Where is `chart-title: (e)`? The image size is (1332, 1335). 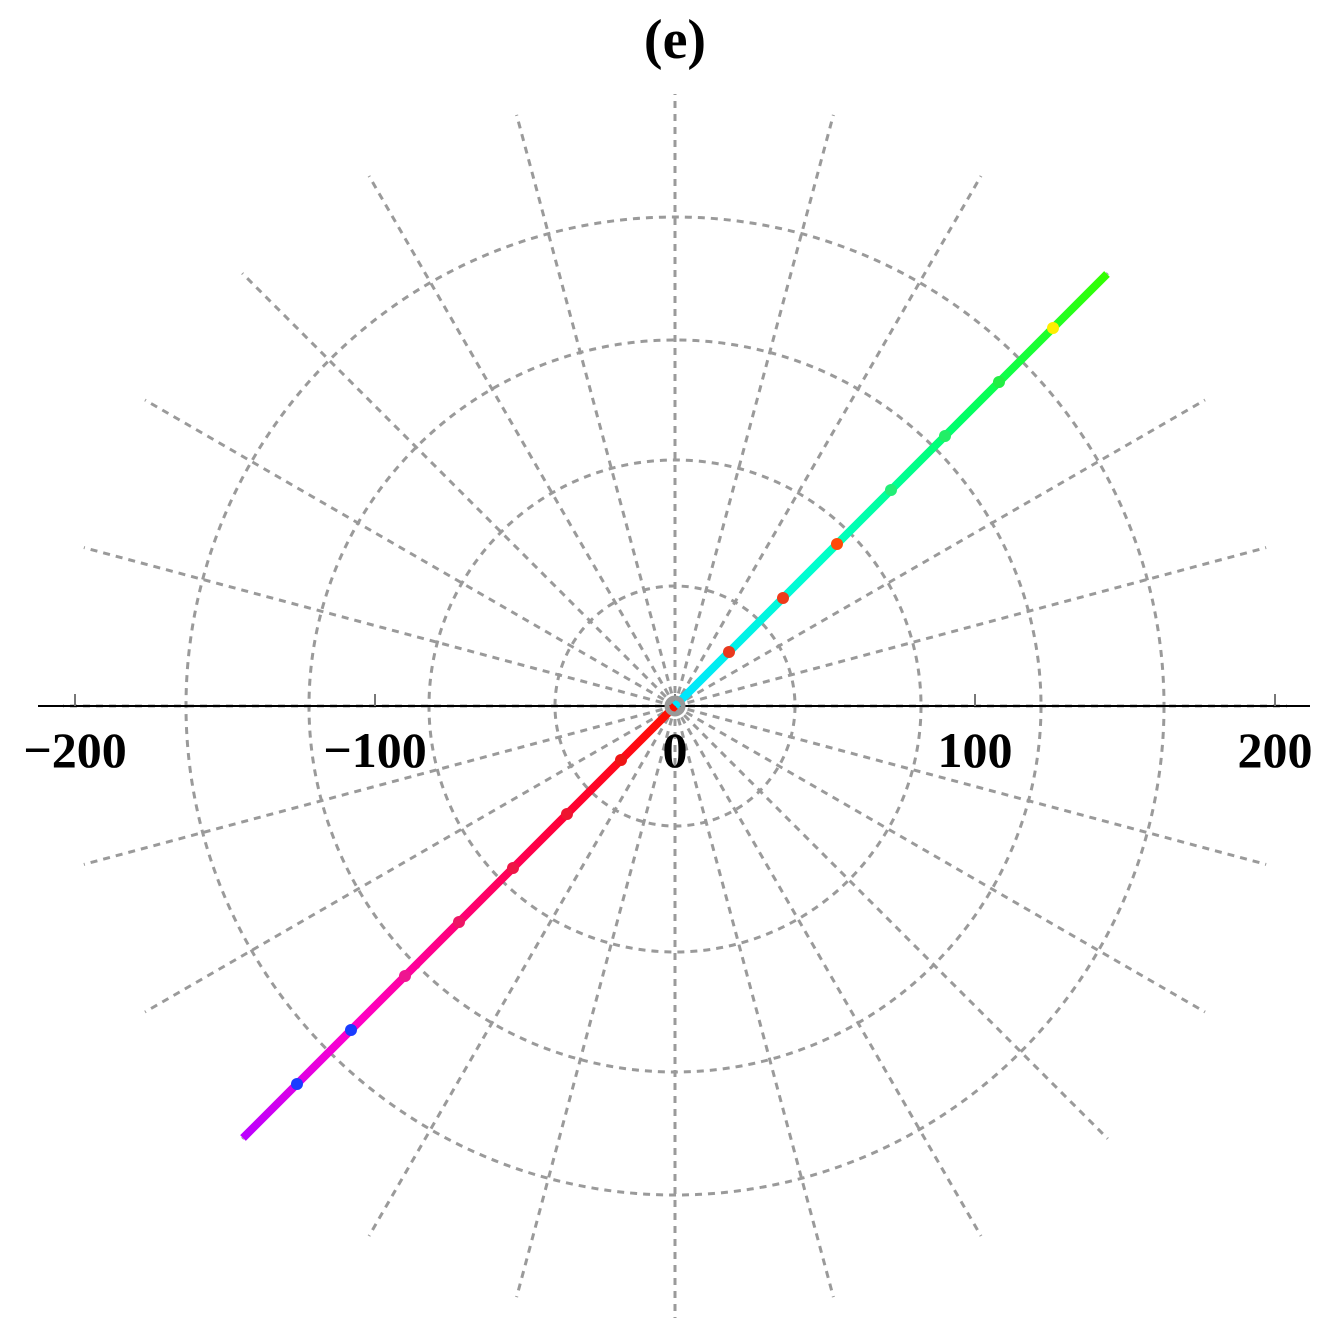
chart-title: (e) is located at coordinates (675, 40).